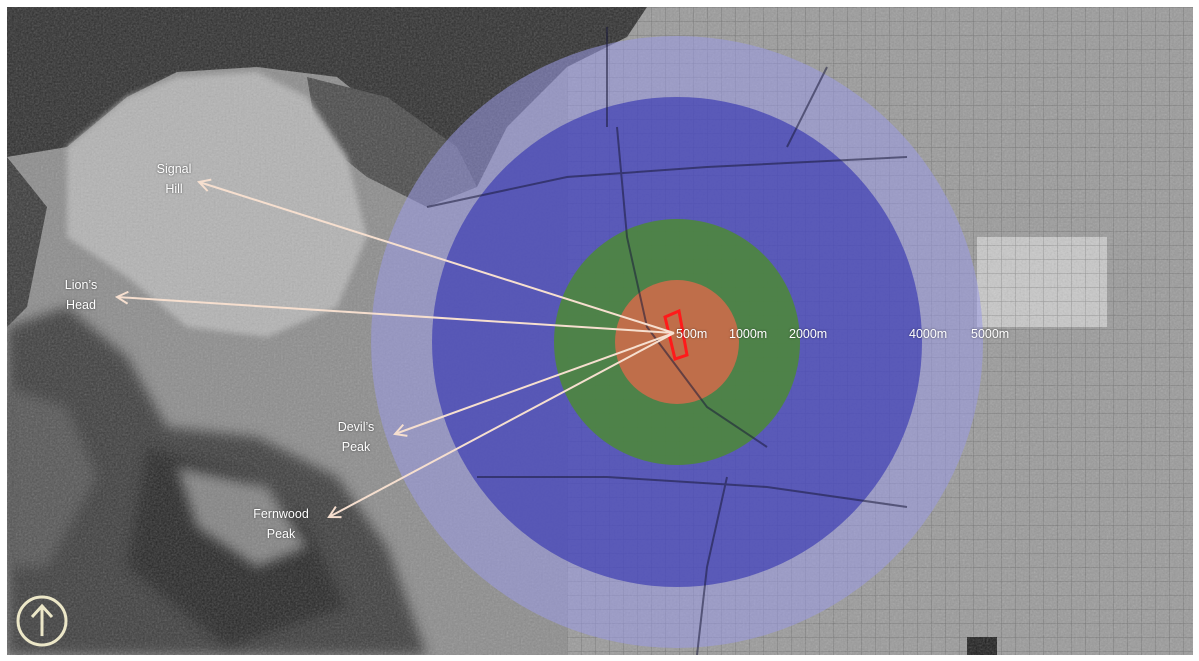  What do you see at coordinates (990, 334) in the screenshot?
I see `ring-label-5000m: 5000m` at bounding box center [990, 334].